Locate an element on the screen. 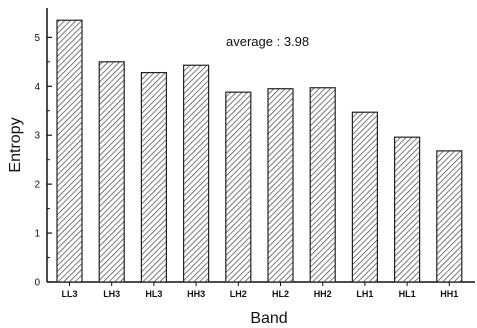  x-tick-label-hl2: HL2 is located at coordinates (280, 294).